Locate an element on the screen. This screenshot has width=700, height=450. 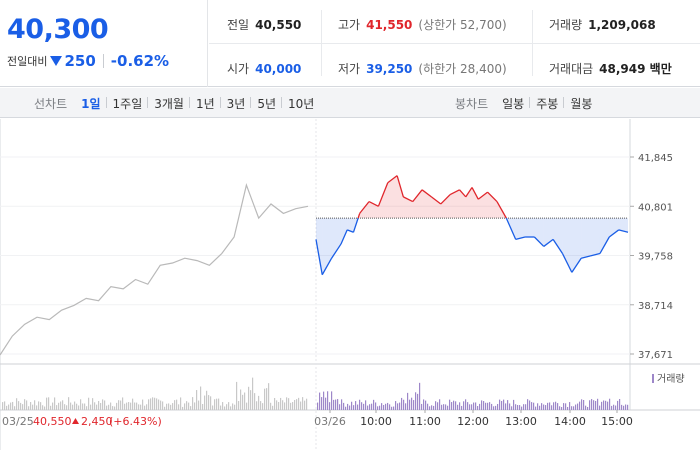
down-arrow-icon is located at coordinates (56, 61).